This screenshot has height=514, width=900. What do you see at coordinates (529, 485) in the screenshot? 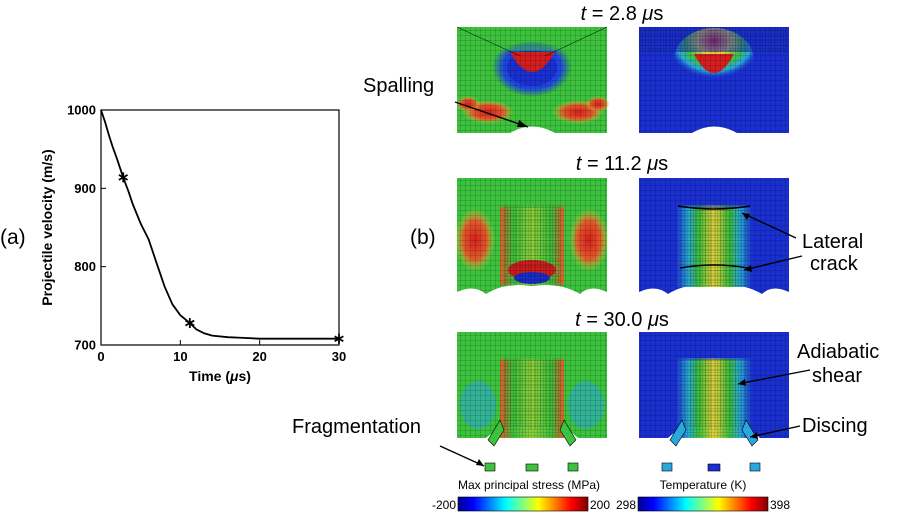
I see `colorbar-stress-label: Max principal stress (MPa)` at bounding box center [529, 485].